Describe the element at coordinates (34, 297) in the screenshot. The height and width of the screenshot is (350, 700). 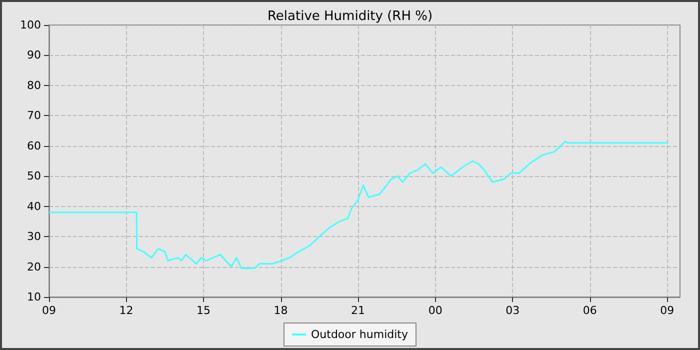
I see `y-tick-label: 10` at that location.